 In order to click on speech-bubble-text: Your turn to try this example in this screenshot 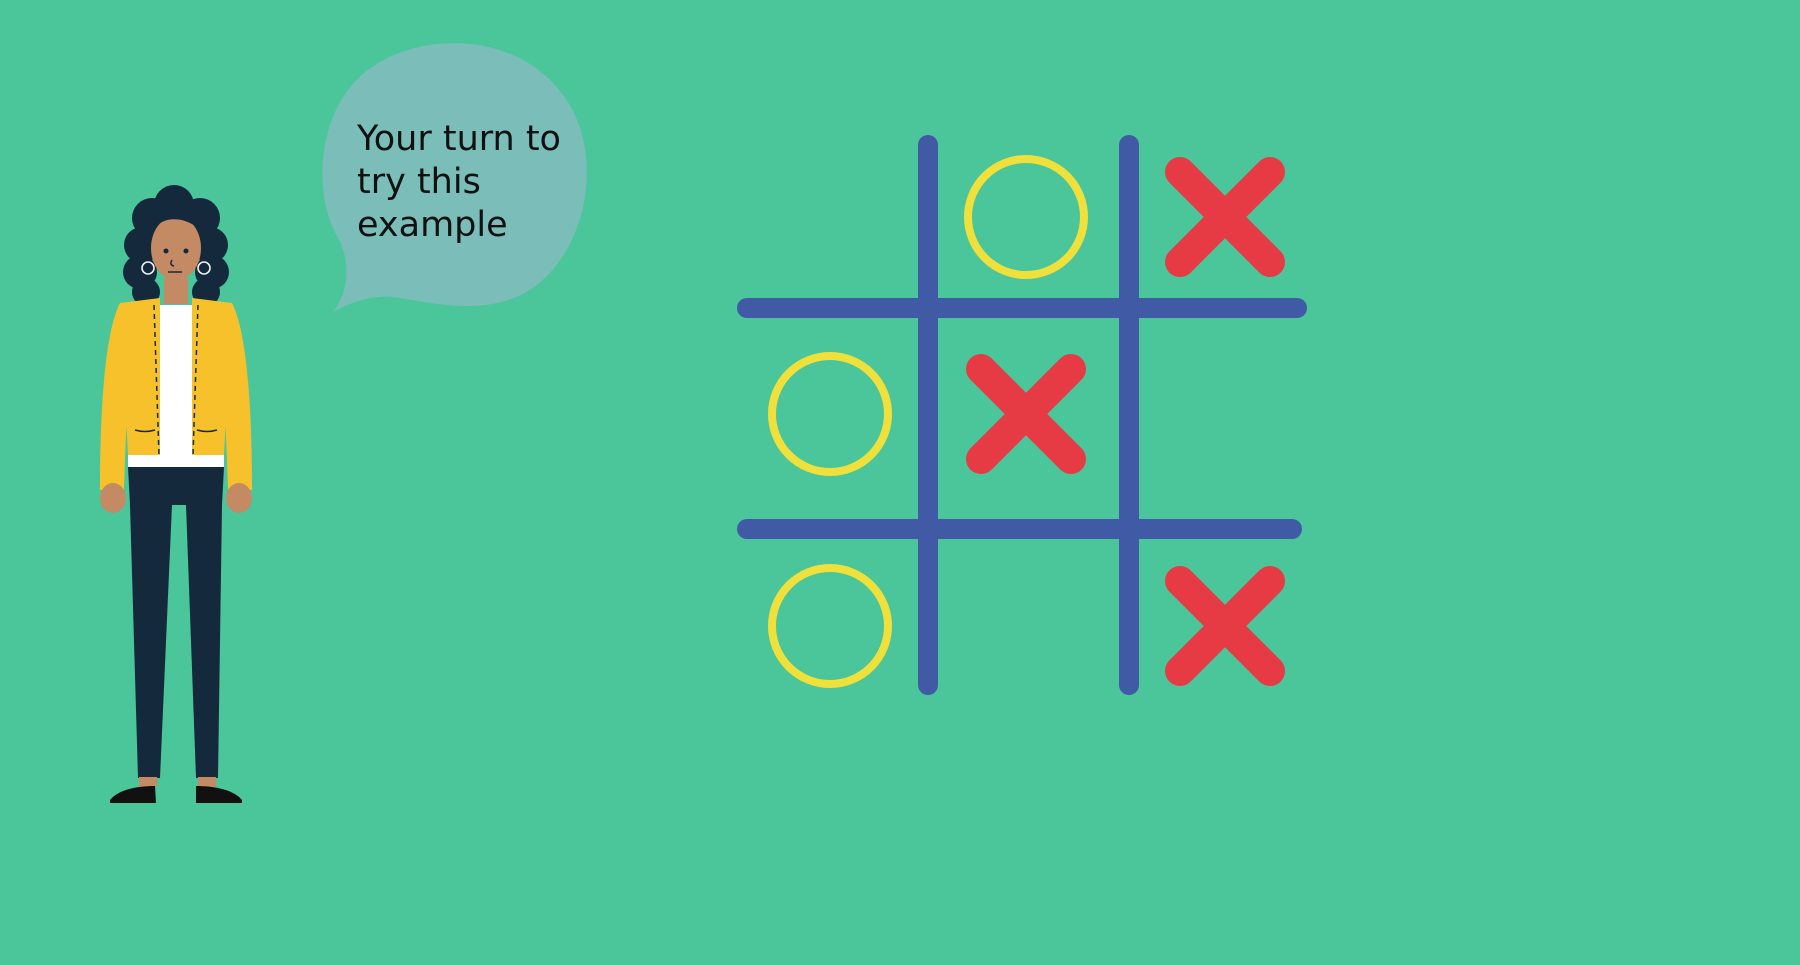, I will do `click(472, 182)`.